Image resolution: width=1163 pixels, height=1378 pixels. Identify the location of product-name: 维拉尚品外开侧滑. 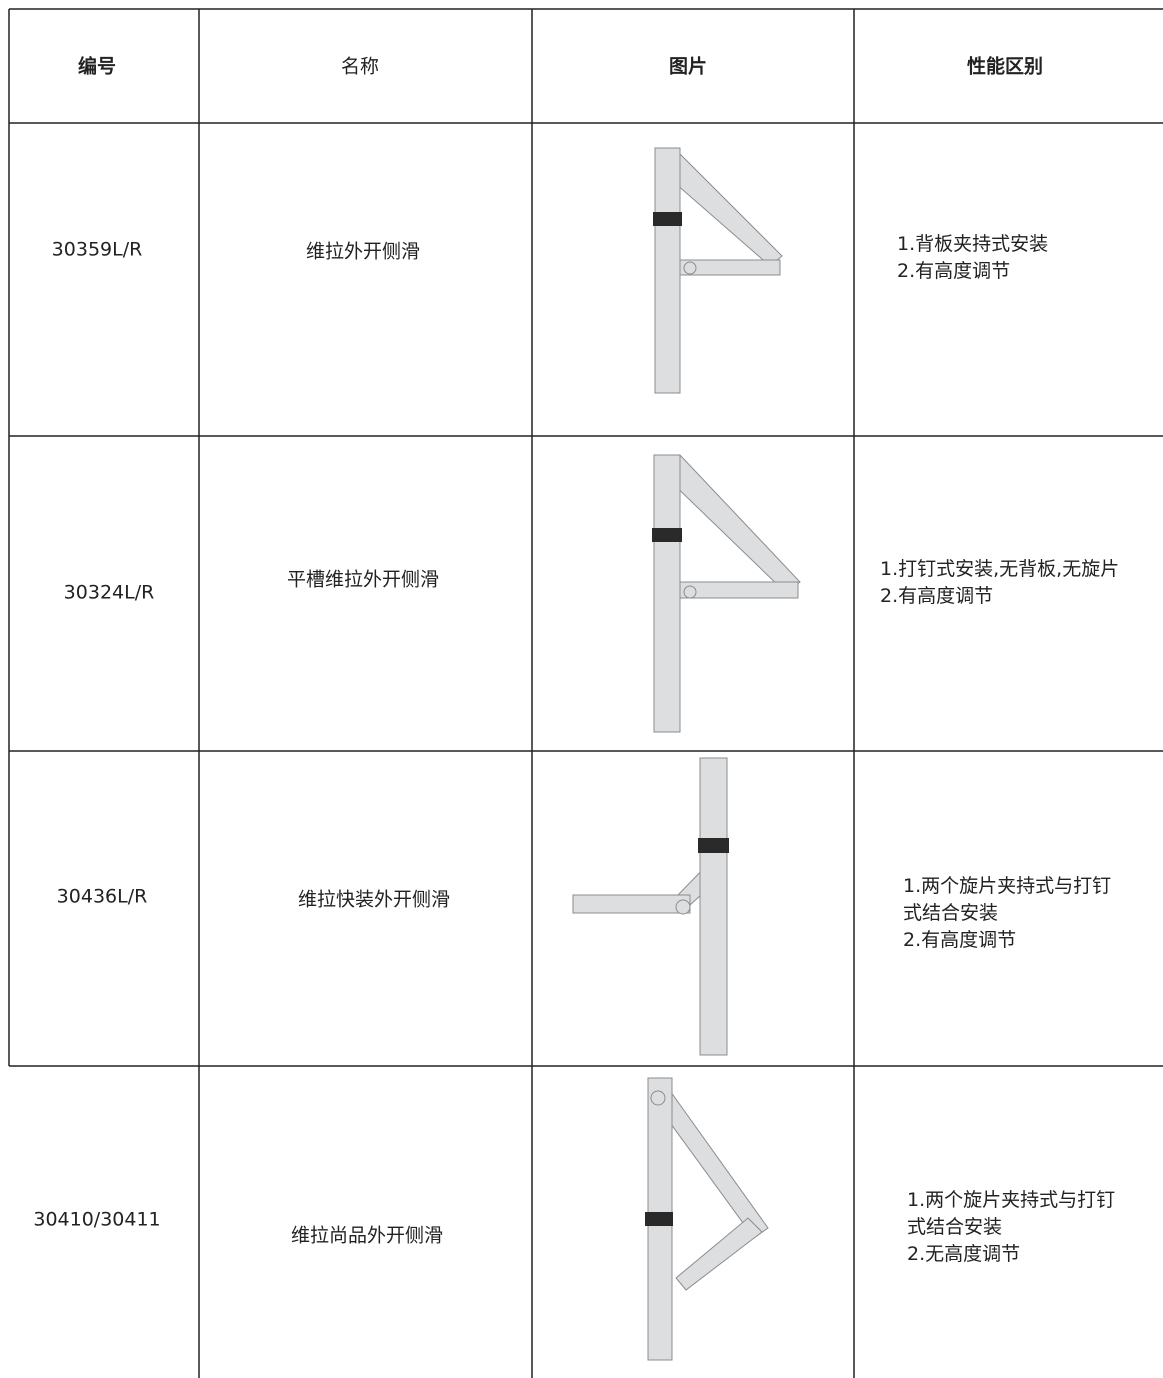
(367, 1235).